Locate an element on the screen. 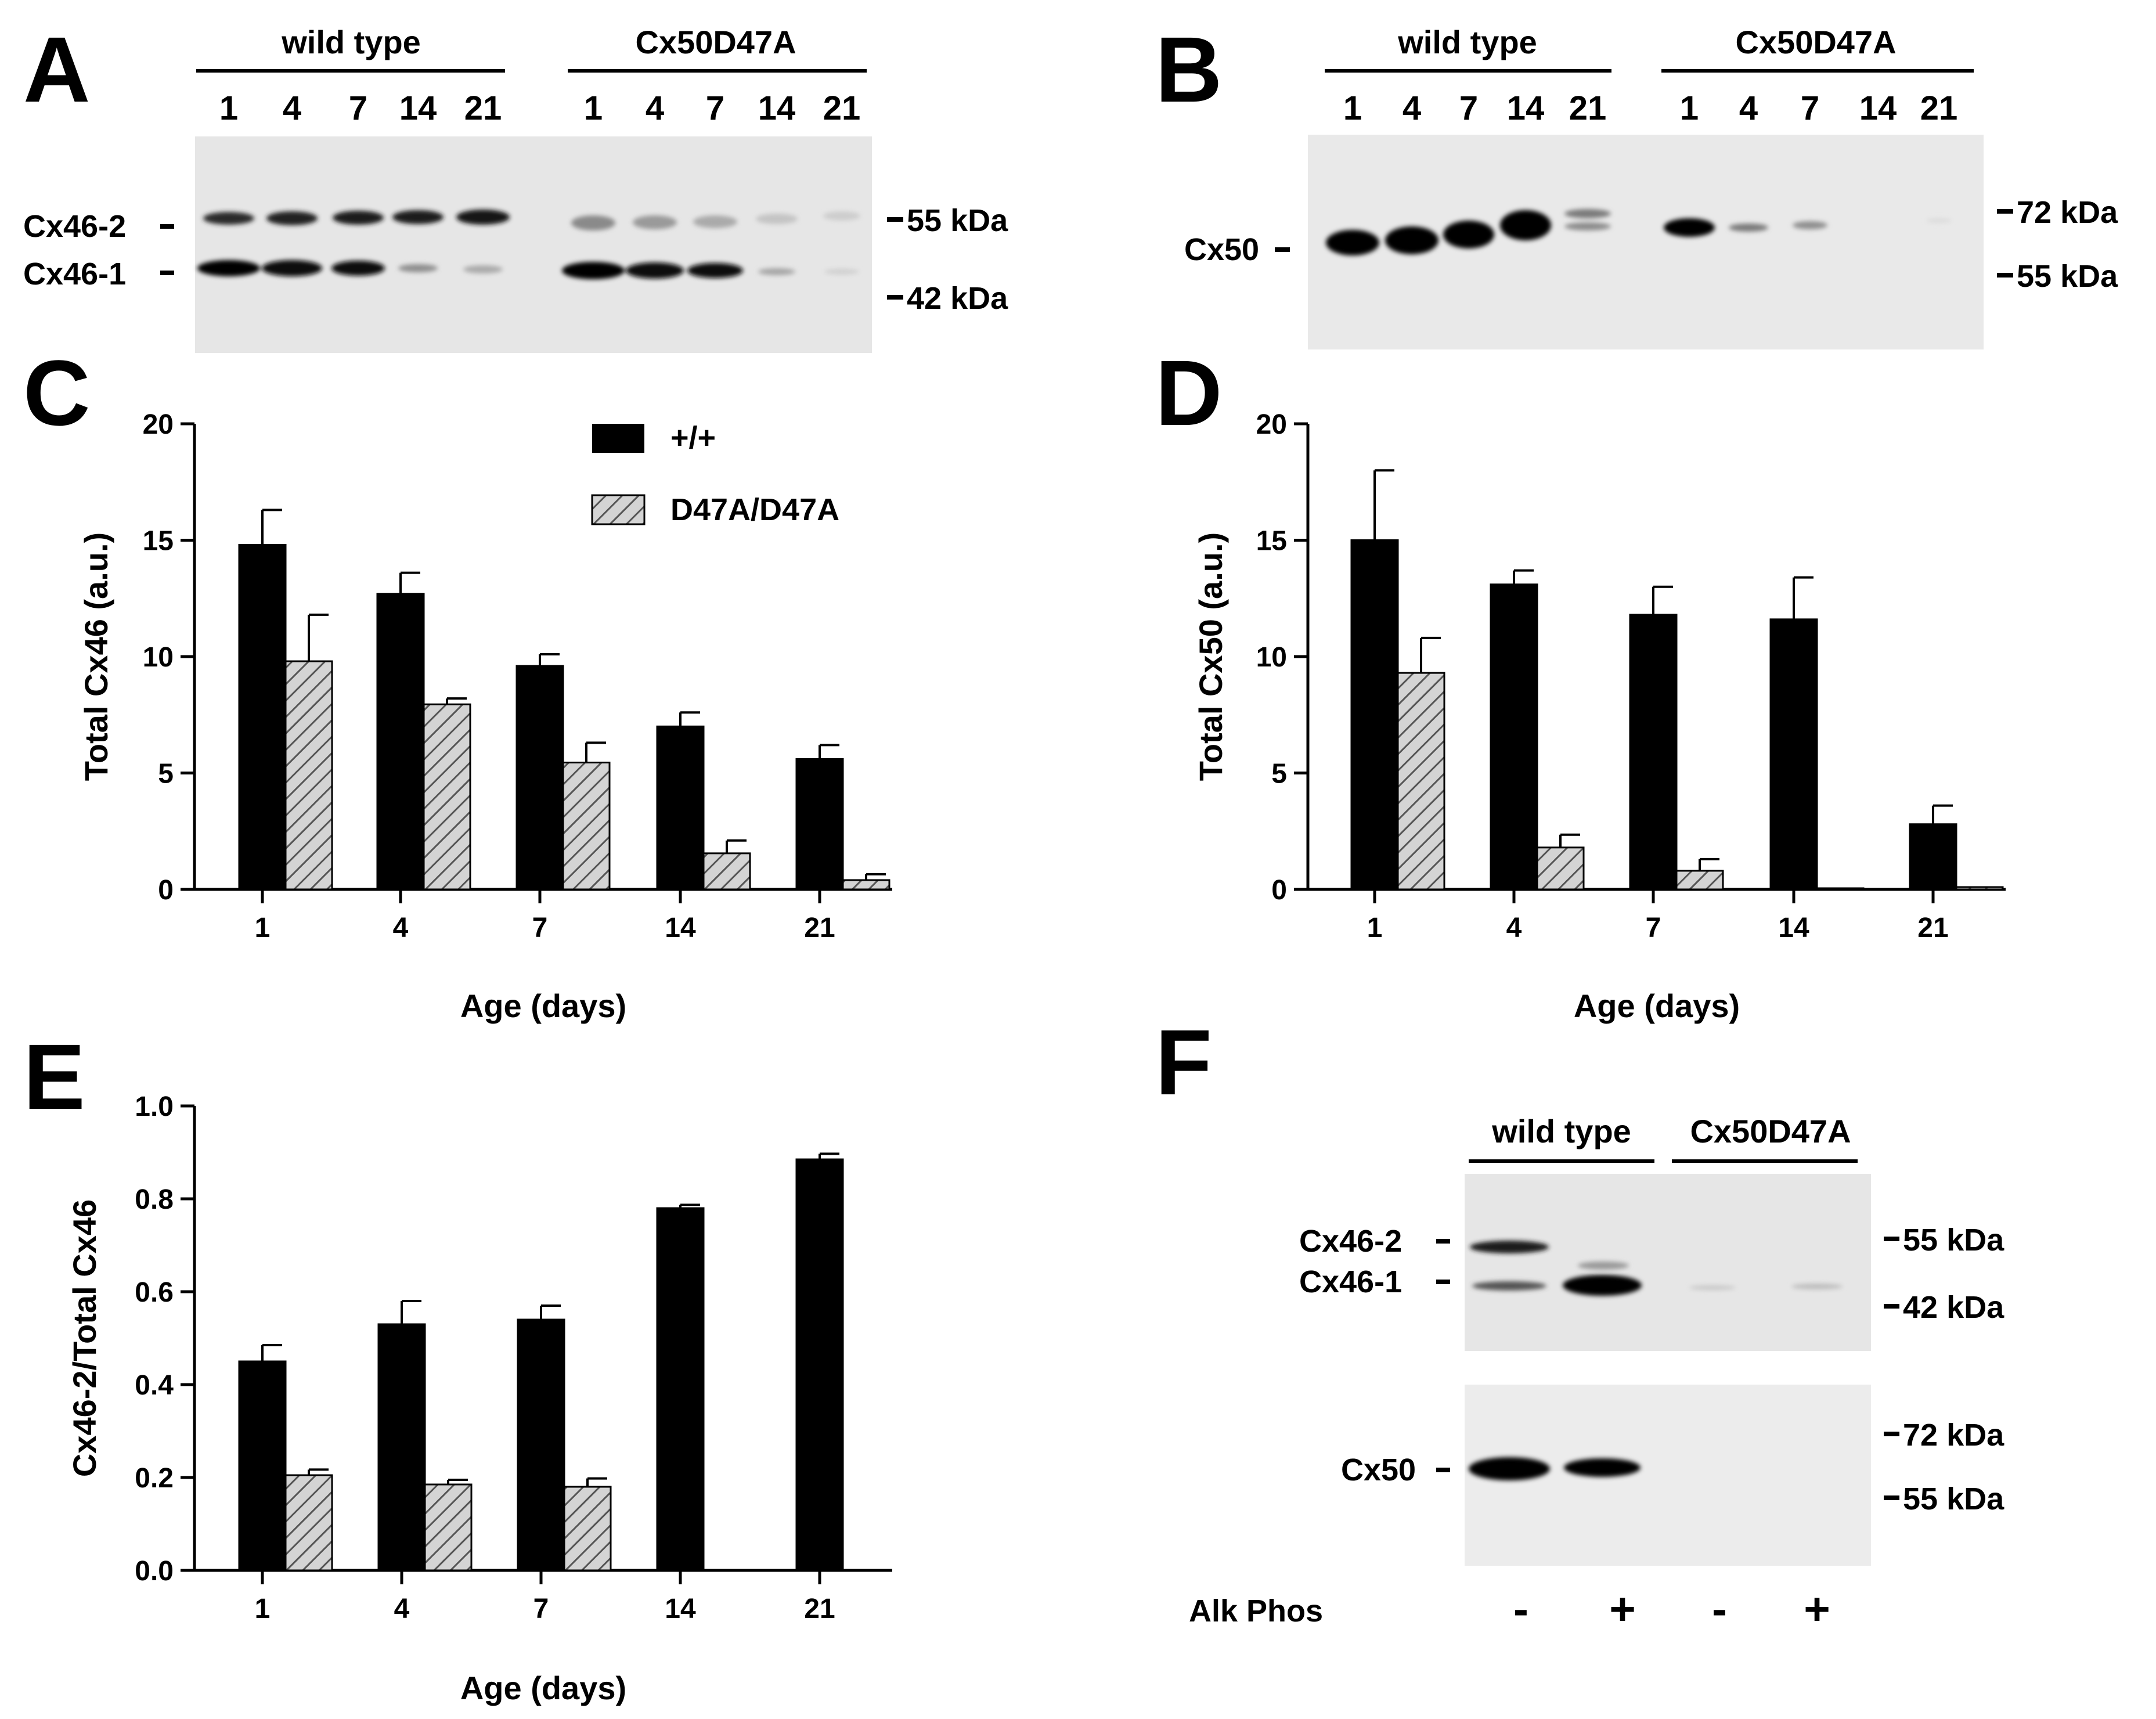 This screenshot has width=2156, height=1719. panel-label-f: F is located at coordinates (1184, 1062).